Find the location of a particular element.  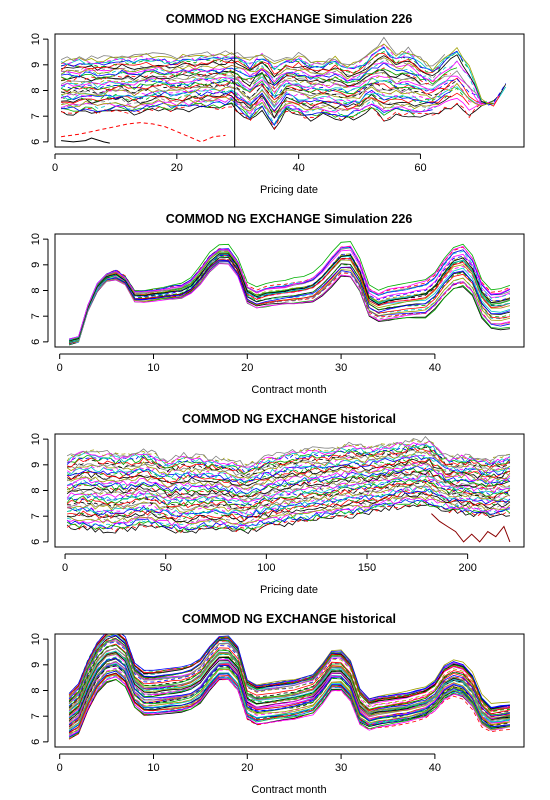

x-tick-label: 50 is located at coordinates (166, 568).